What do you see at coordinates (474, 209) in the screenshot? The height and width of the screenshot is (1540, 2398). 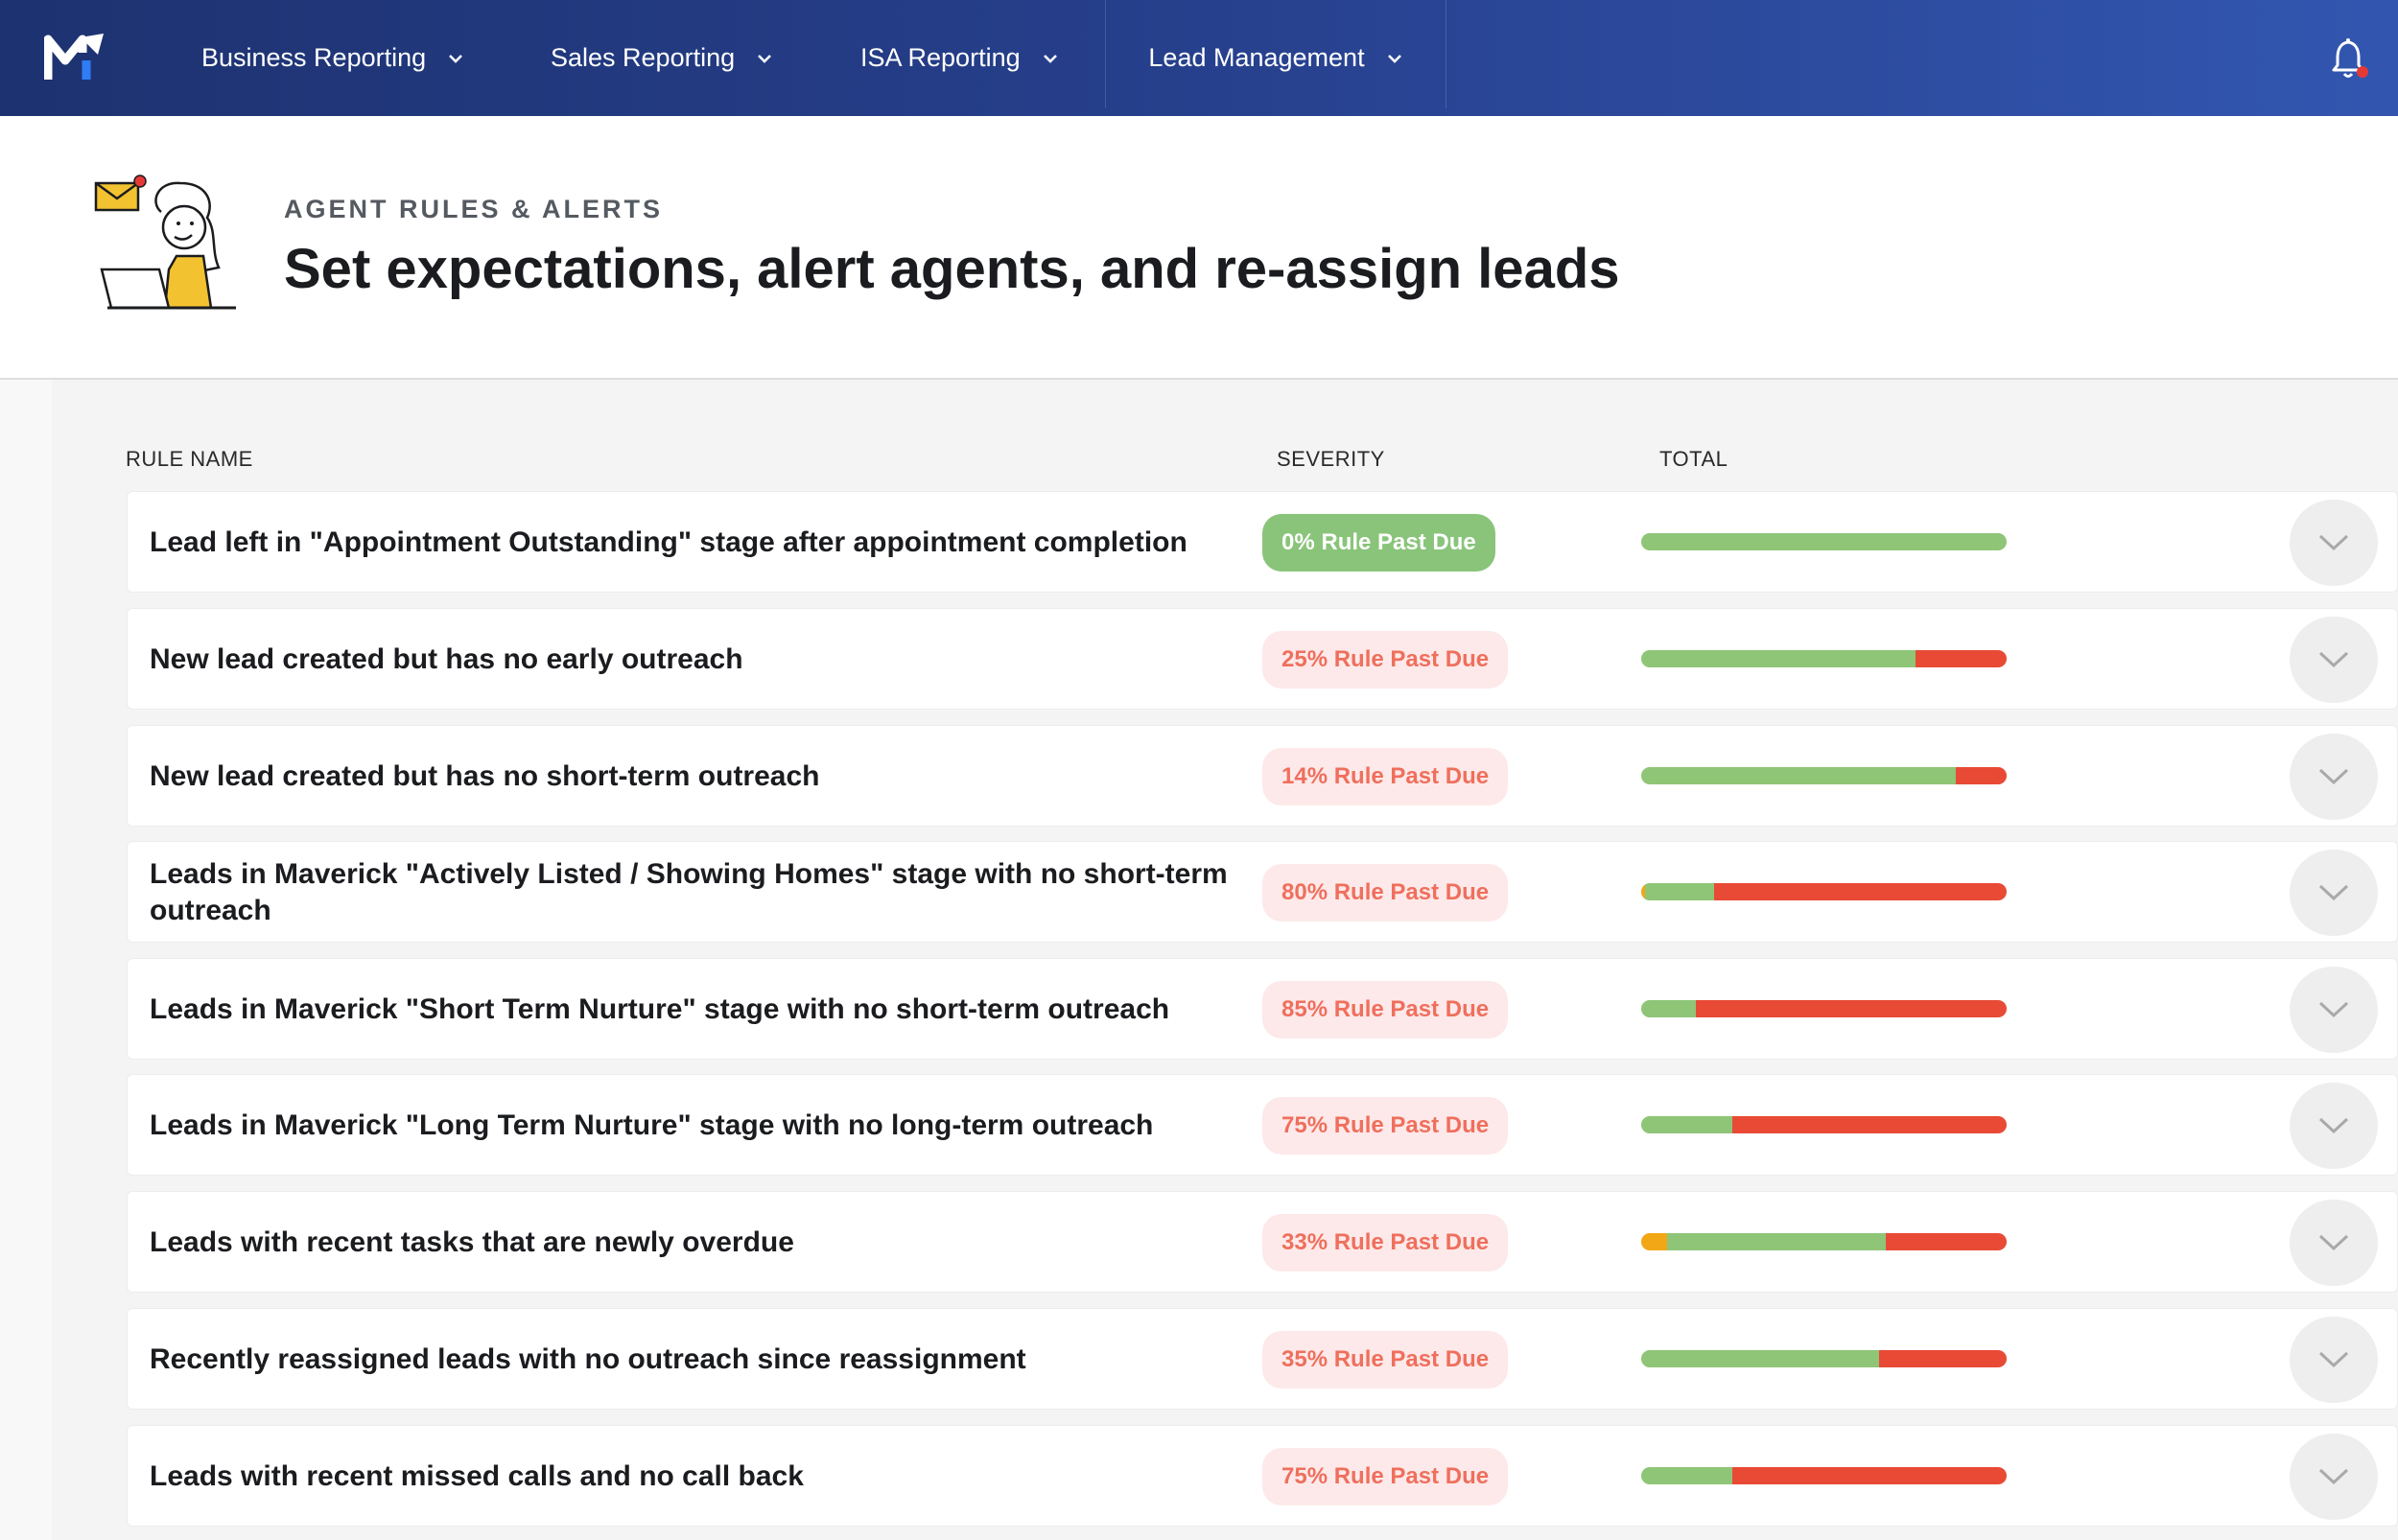 I see `page-eyebrow: AGENT RULES & ALERTS` at bounding box center [474, 209].